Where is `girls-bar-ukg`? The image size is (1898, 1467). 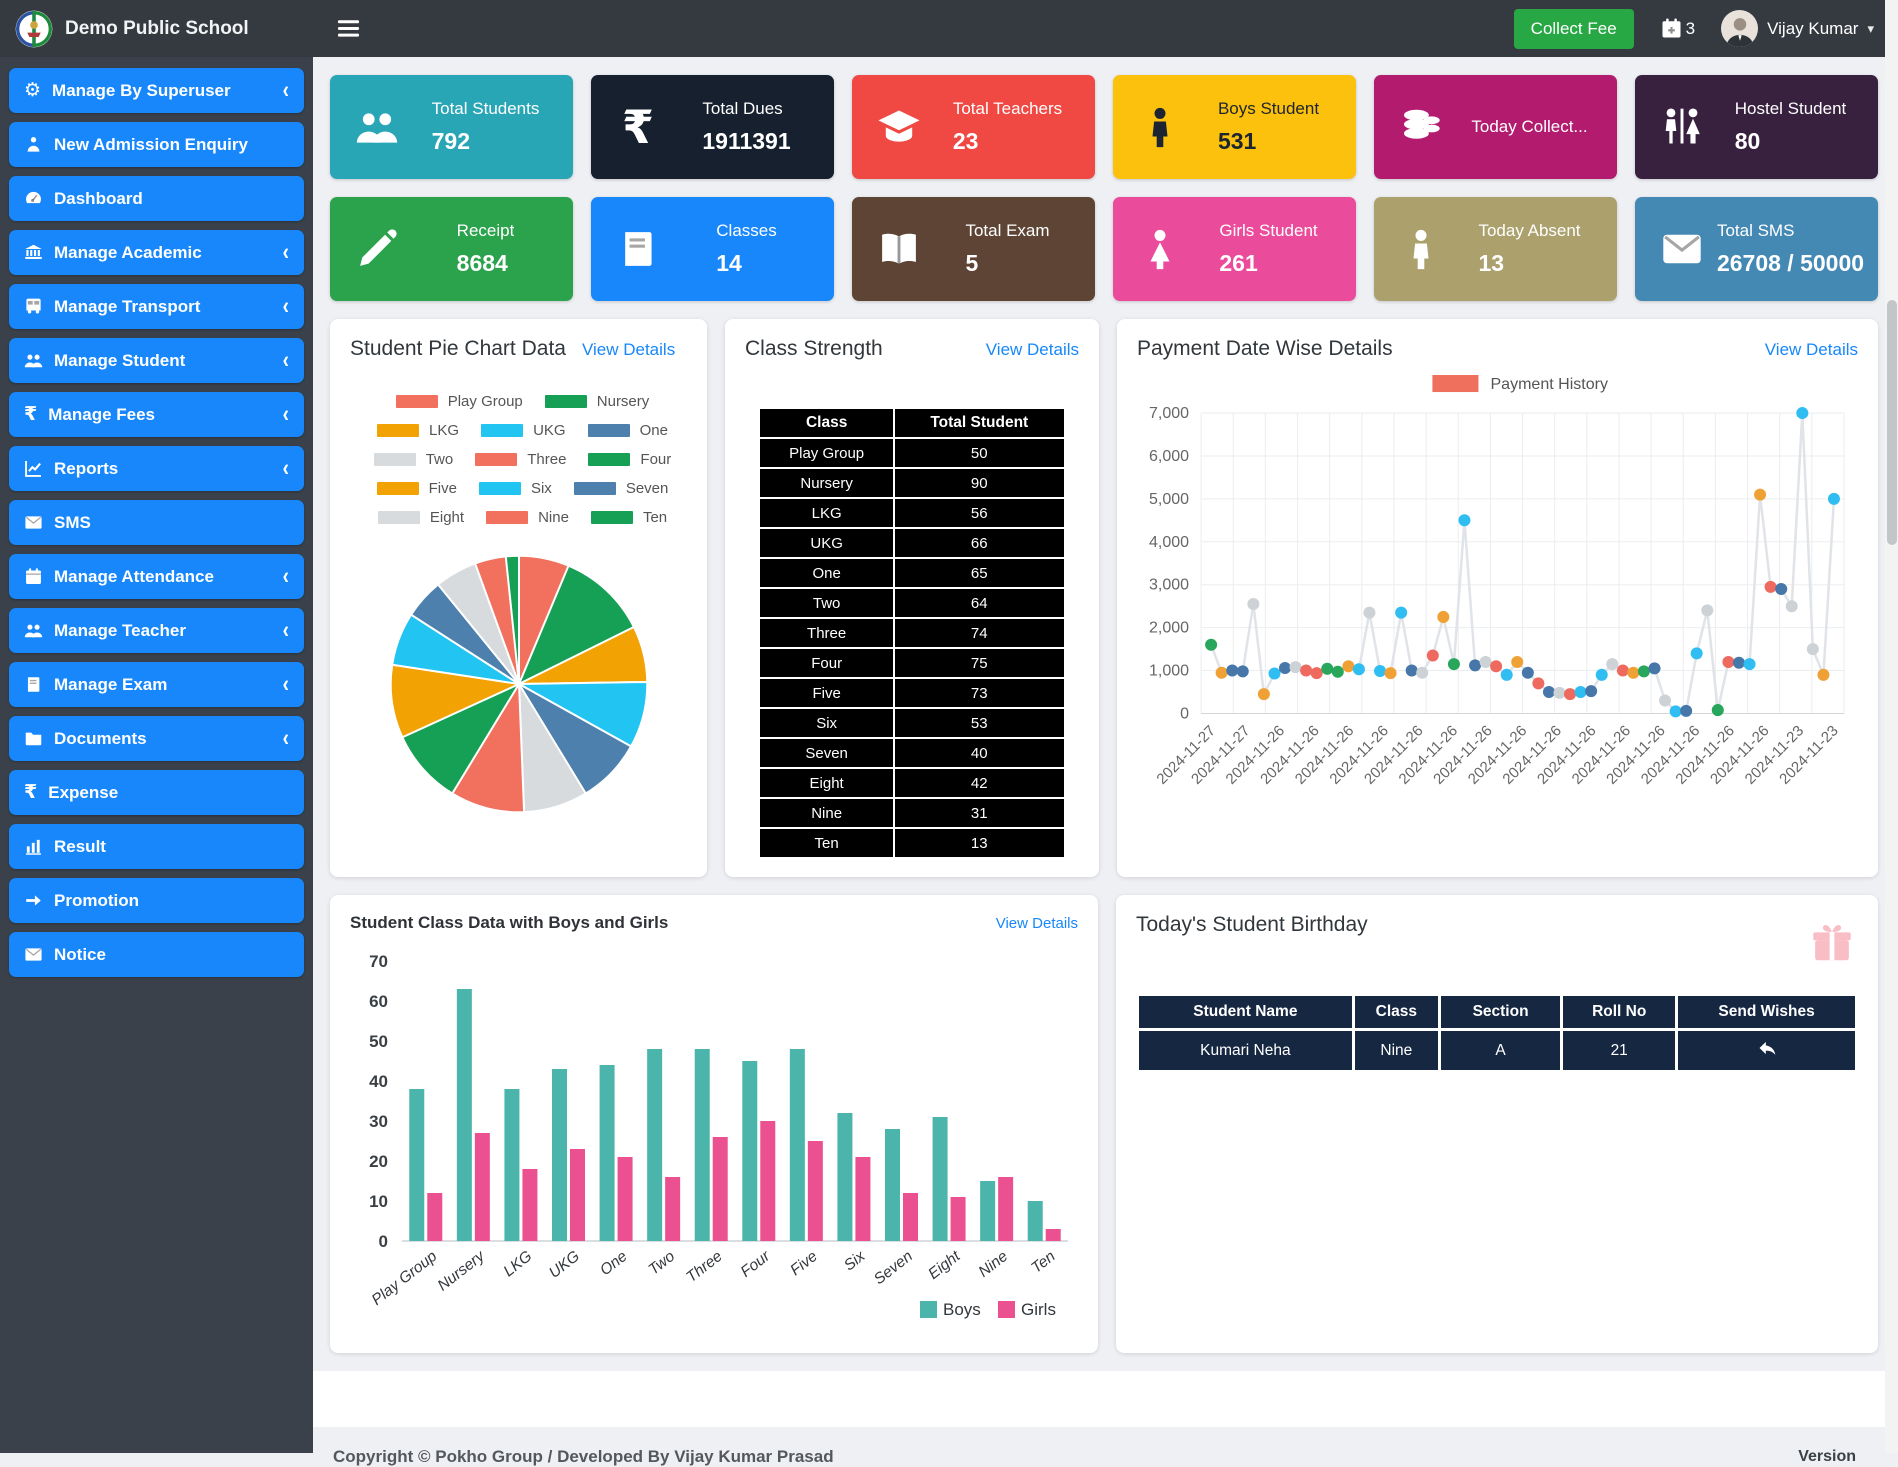
girls-bar-ukg is located at coordinates (577, 1195).